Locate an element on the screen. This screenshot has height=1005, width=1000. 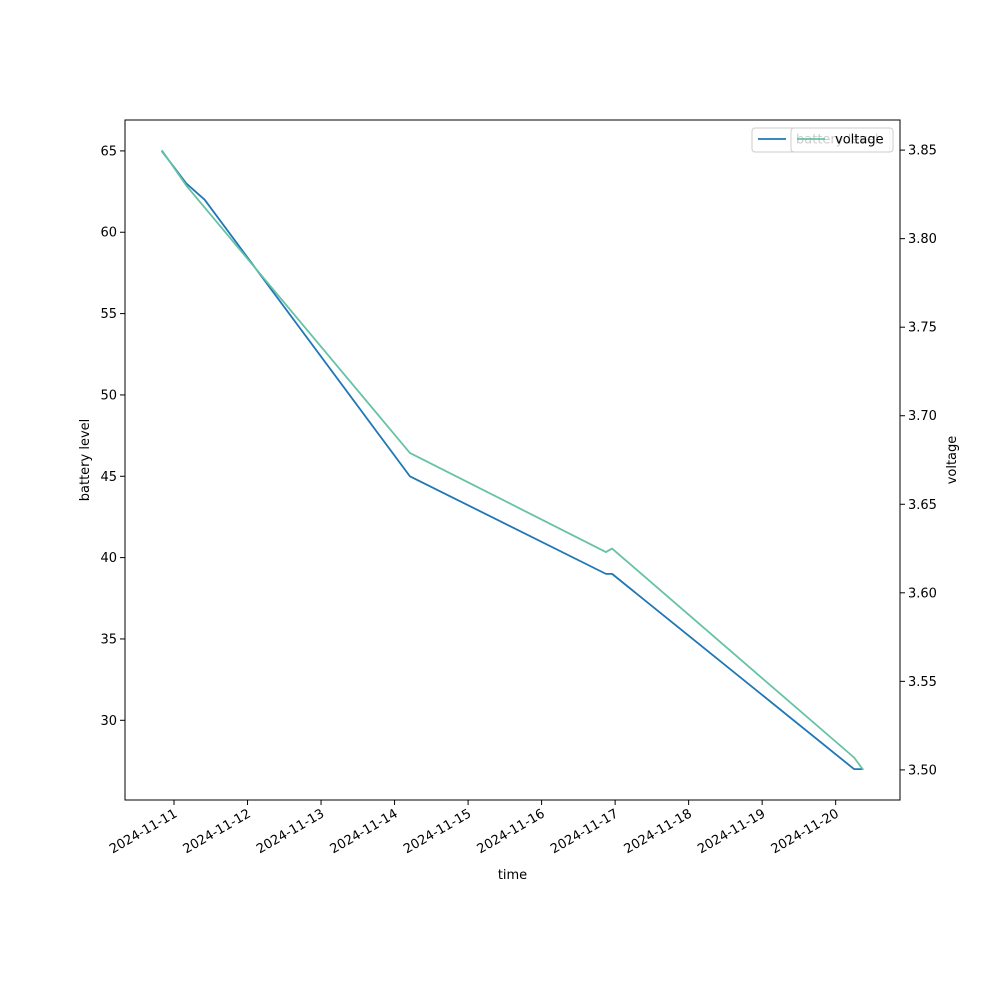
x-tick-label: 2024-11-19 is located at coordinates (731, 831).